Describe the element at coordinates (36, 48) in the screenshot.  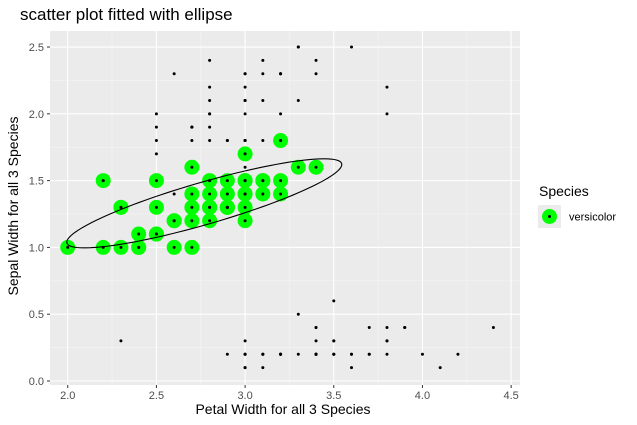
I see `y-tick-label: 2.5` at that location.